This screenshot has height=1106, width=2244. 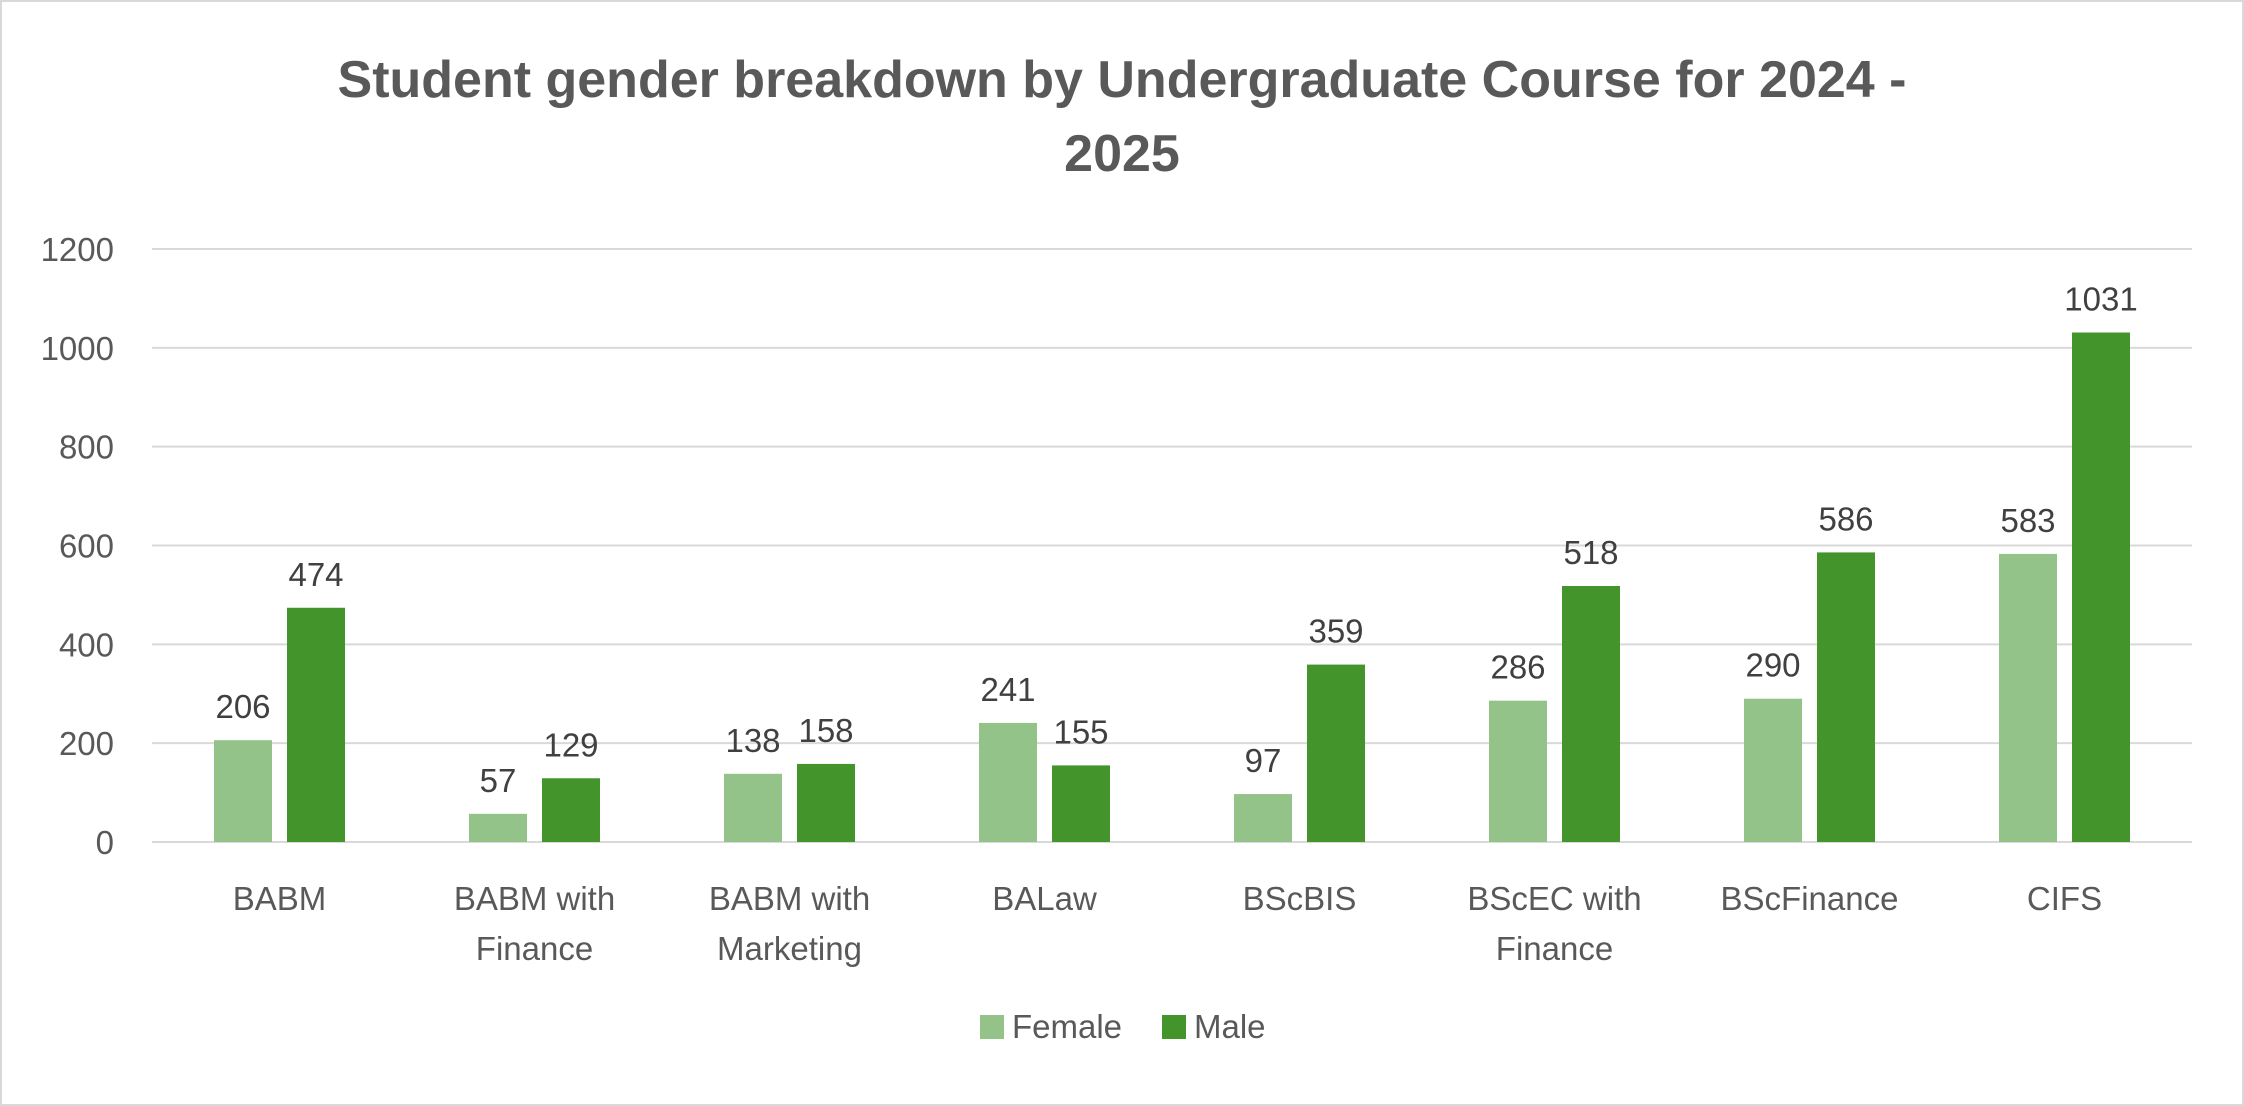 What do you see at coordinates (1335, 631) in the screenshot?
I see `data-label-male: 359` at bounding box center [1335, 631].